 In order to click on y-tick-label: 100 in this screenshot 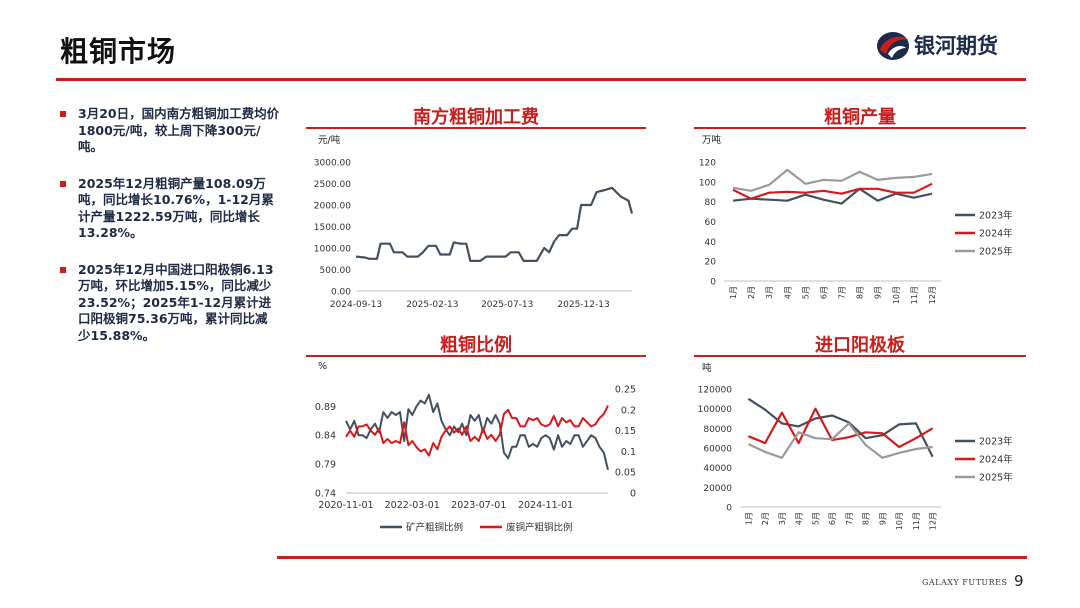, I will do `click(707, 183)`.